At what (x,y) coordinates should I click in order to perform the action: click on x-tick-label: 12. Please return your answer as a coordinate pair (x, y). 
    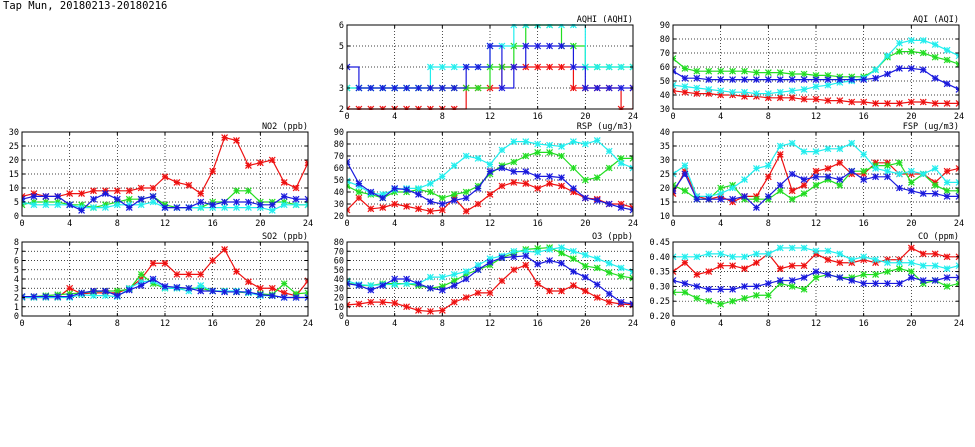
    Looking at the image, I should click on (816, 224).